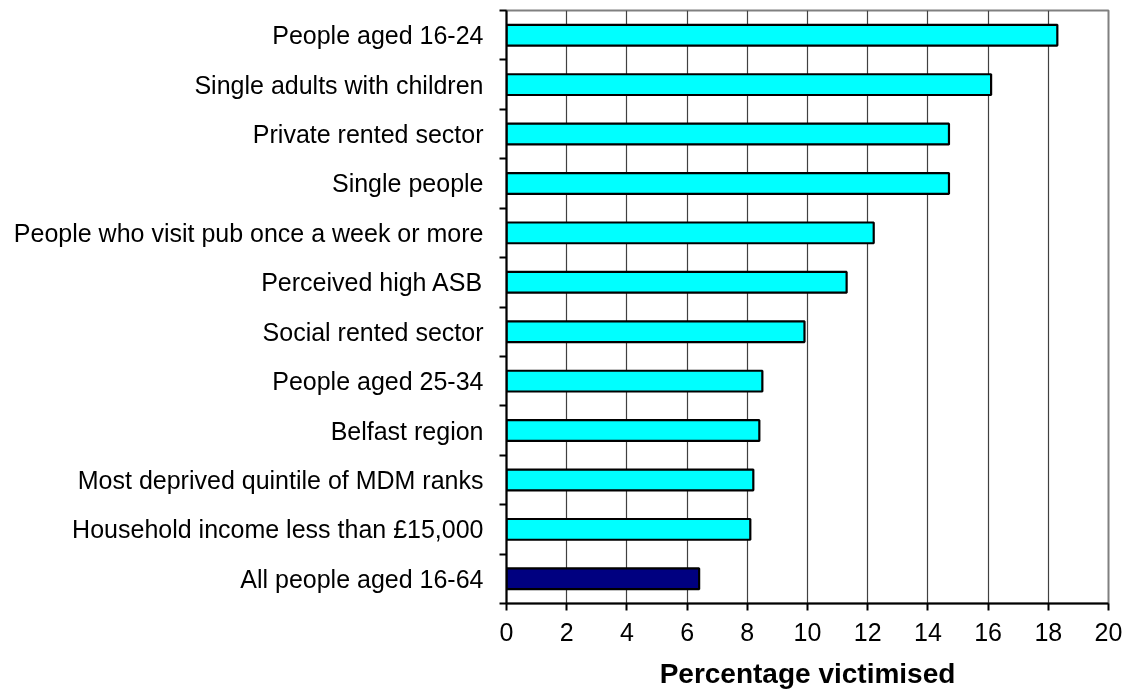 The width and height of the screenshot is (1130, 699). What do you see at coordinates (407, 430) in the screenshot?
I see `y-tick-label: Belfast region` at bounding box center [407, 430].